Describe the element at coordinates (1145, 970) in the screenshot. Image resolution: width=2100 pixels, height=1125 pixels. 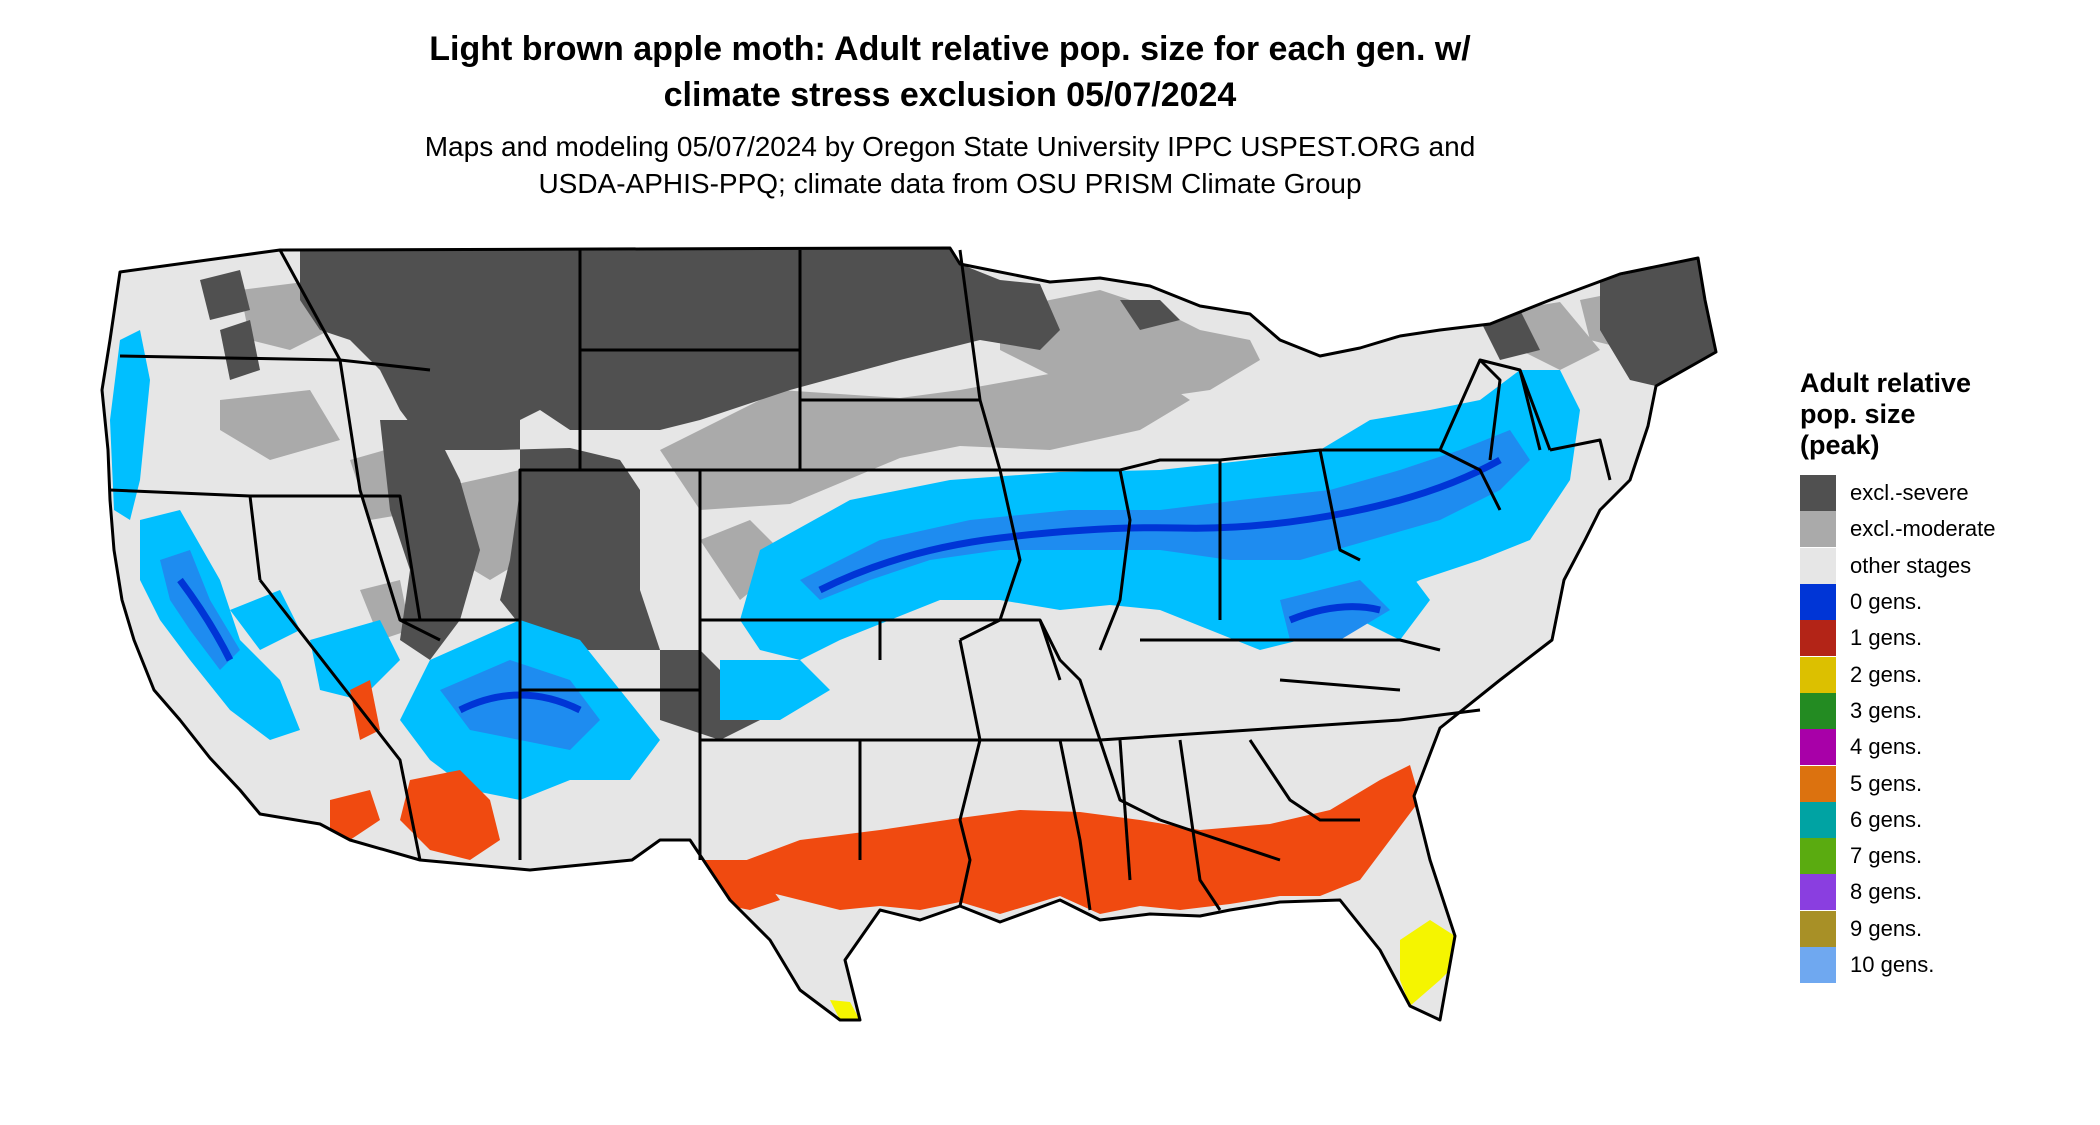
I see `two-gen-yellow-patches` at that location.